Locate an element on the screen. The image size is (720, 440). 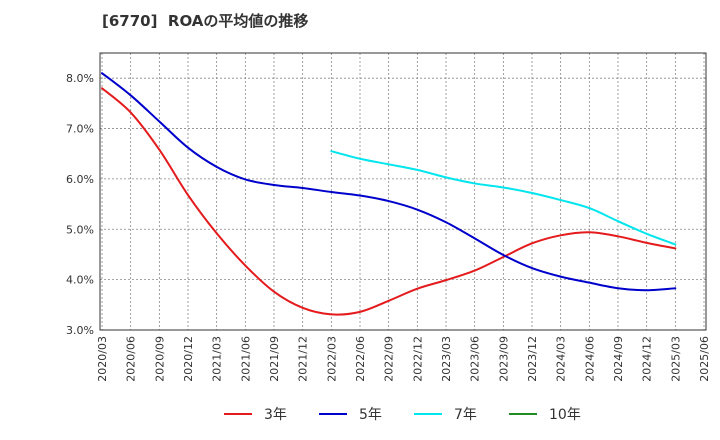
x-tick-label: 2021/03 is located at coordinates (217, 359).